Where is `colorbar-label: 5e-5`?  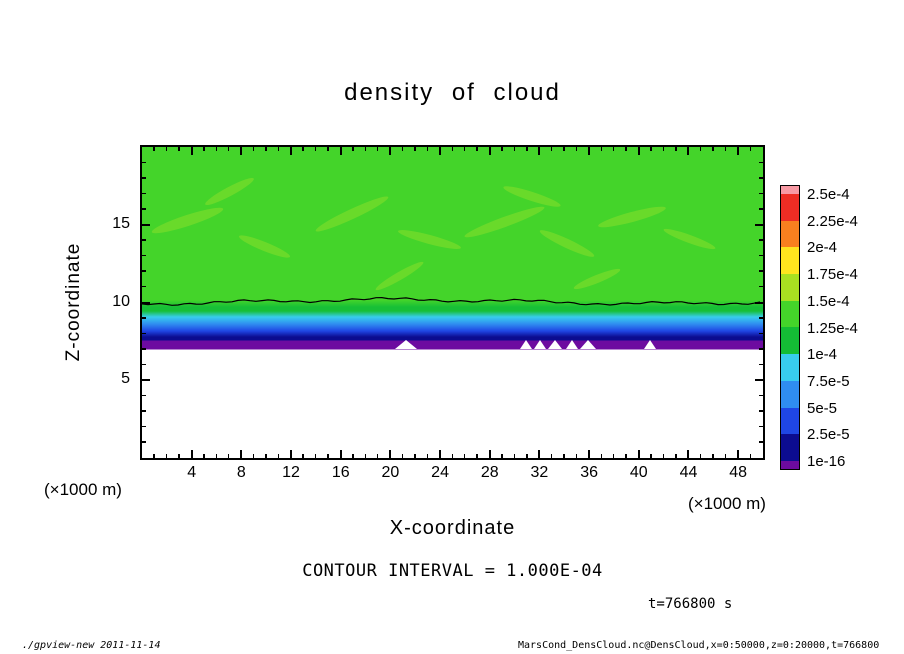
colorbar-label: 5e-5 is located at coordinates (822, 408).